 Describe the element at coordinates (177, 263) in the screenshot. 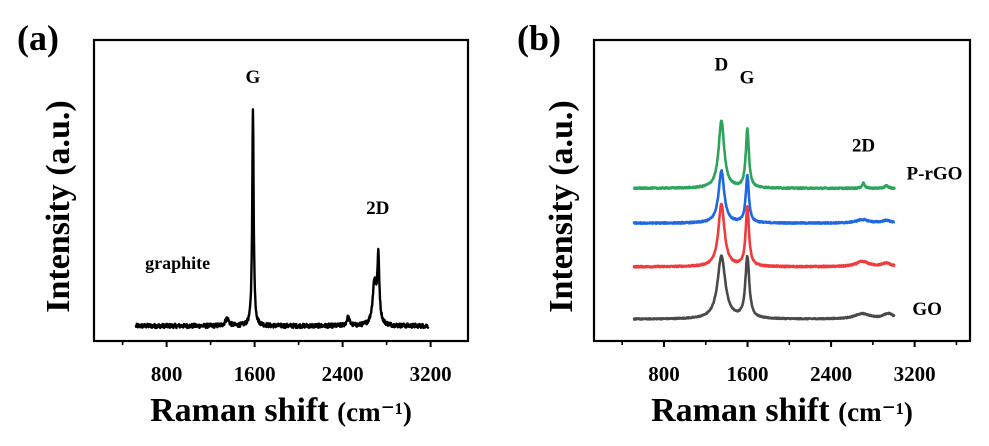

I see `series-label: graphite` at that location.